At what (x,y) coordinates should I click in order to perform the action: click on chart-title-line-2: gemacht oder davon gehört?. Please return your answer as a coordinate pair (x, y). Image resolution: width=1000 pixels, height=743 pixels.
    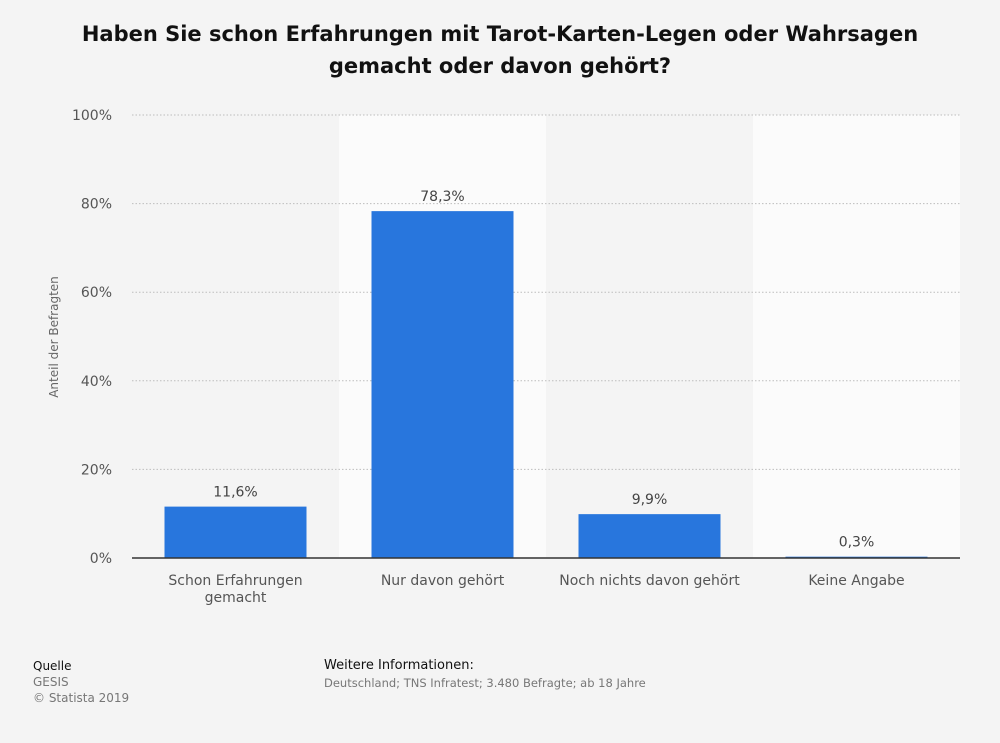
    Looking at the image, I should click on (500, 66).